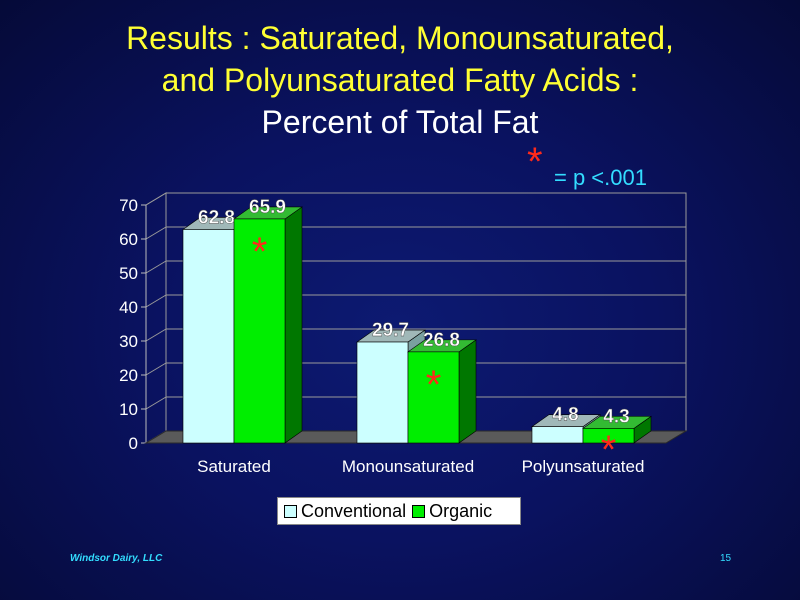 Image resolution: width=800 pixels, height=600 pixels. I want to click on data-label: 4.8, so click(565, 415).